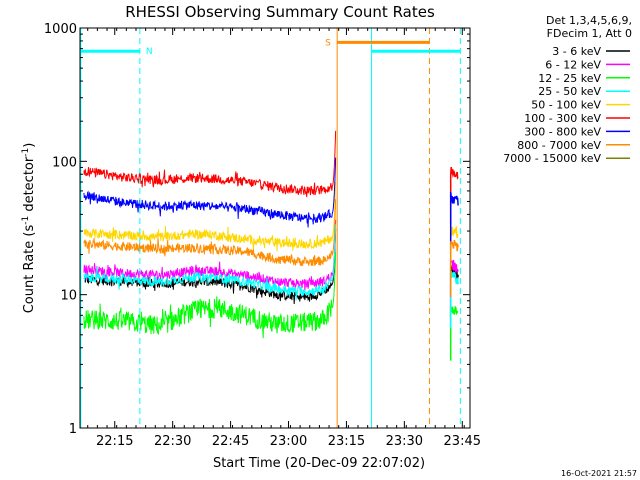 The width and height of the screenshot is (640, 480). What do you see at coordinates (559, 145) in the screenshot?
I see `legend-label-800-7000-kev: 800 - 7000 keV` at bounding box center [559, 145].